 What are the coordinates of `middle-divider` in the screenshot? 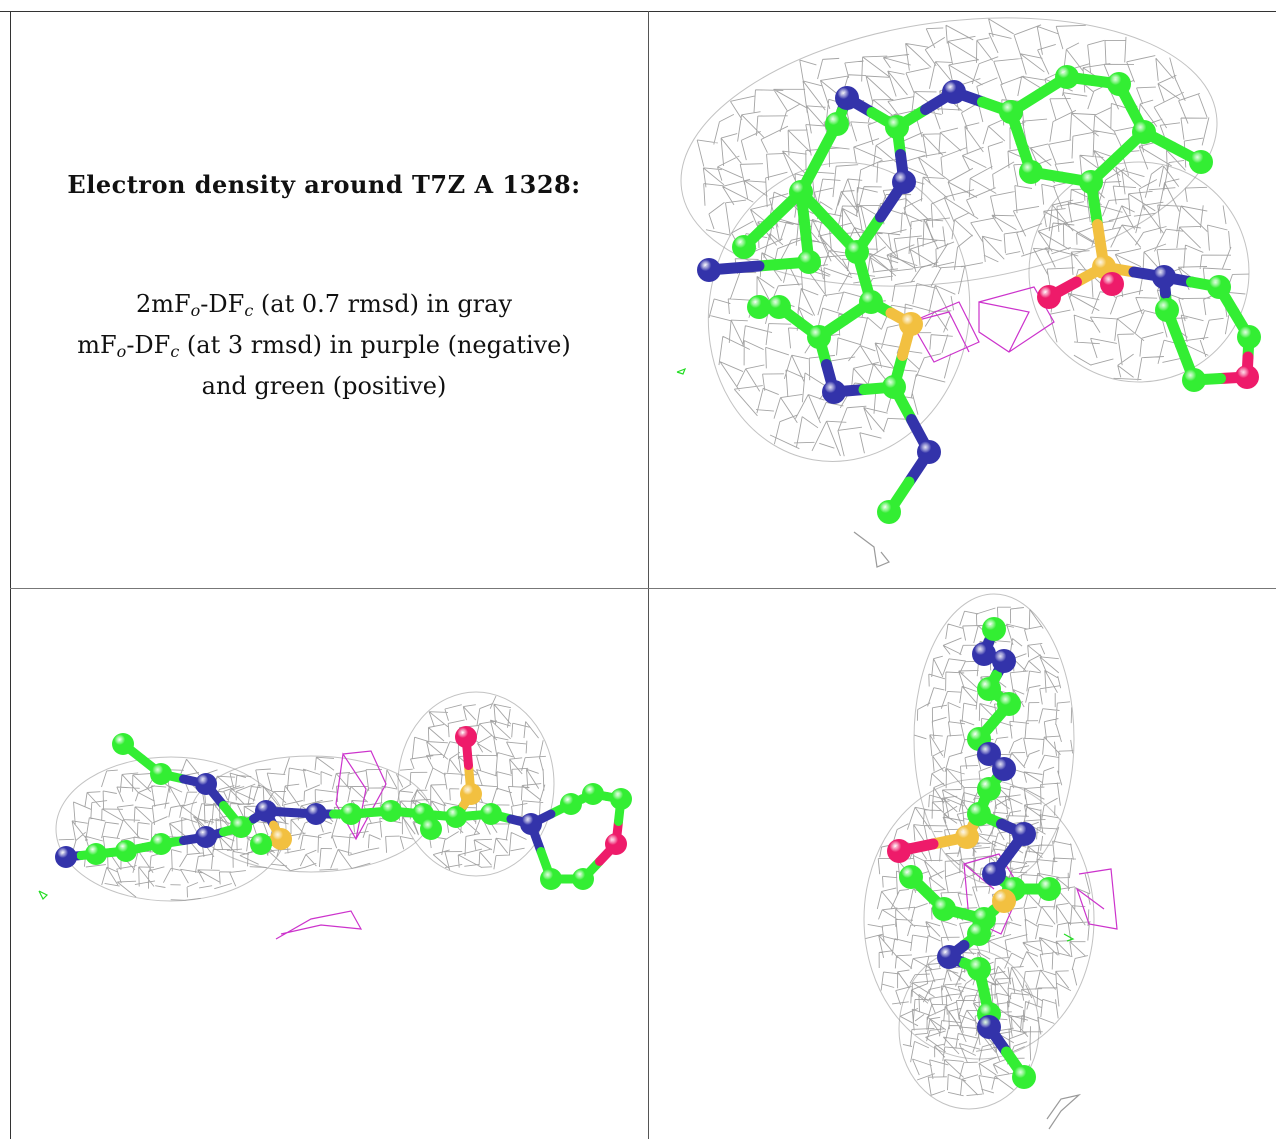 It's located at (643, 588).